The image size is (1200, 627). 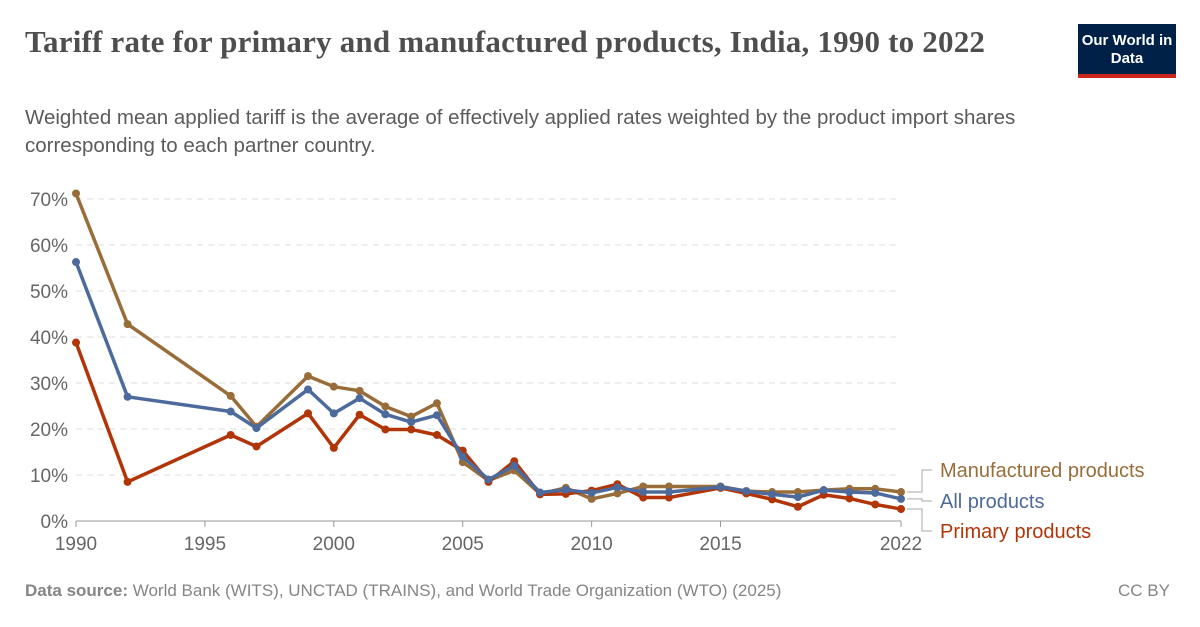 What do you see at coordinates (1144, 590) in the screenshot?
I see `license: CC BY` at bounding box center [1144, 590].